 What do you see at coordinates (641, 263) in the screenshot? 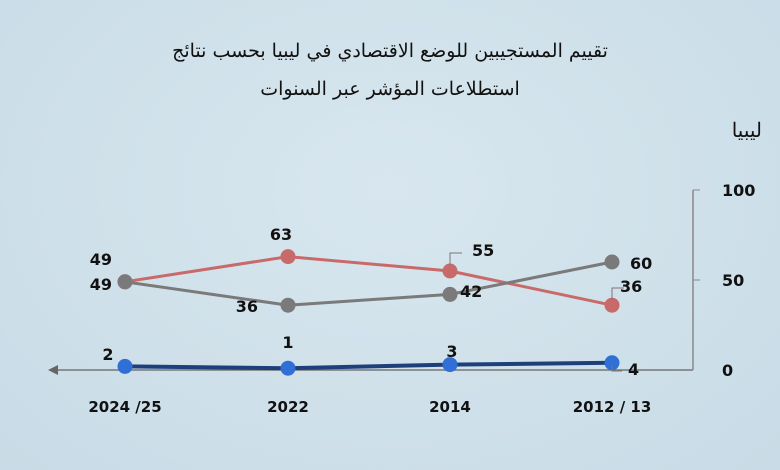
I see `data-label-gray: 60` at bounding box center [641, 263].